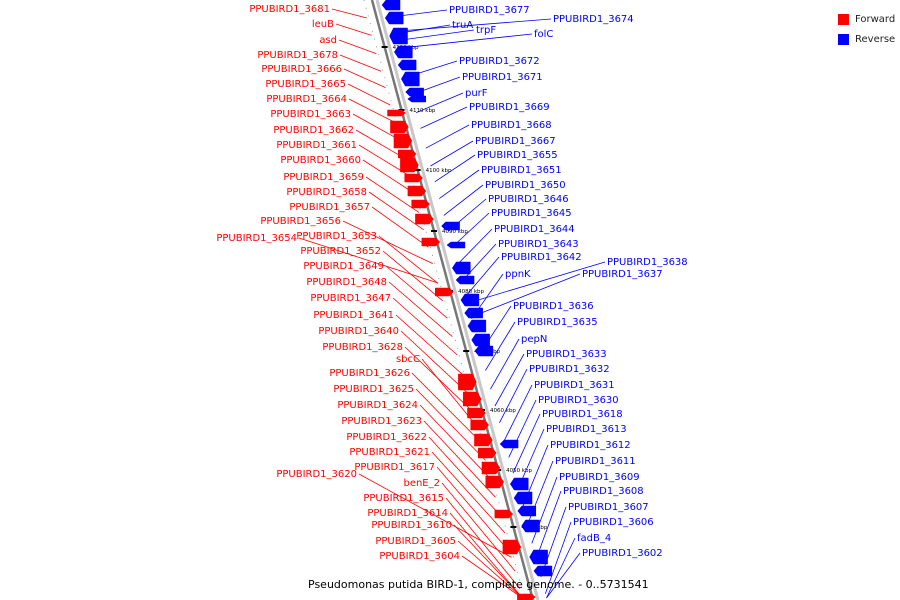  Describe the element at coordinates (574, 385) in the screenshot. I see `reverse-gene-label: PPUBIRD1_3631` at that location.